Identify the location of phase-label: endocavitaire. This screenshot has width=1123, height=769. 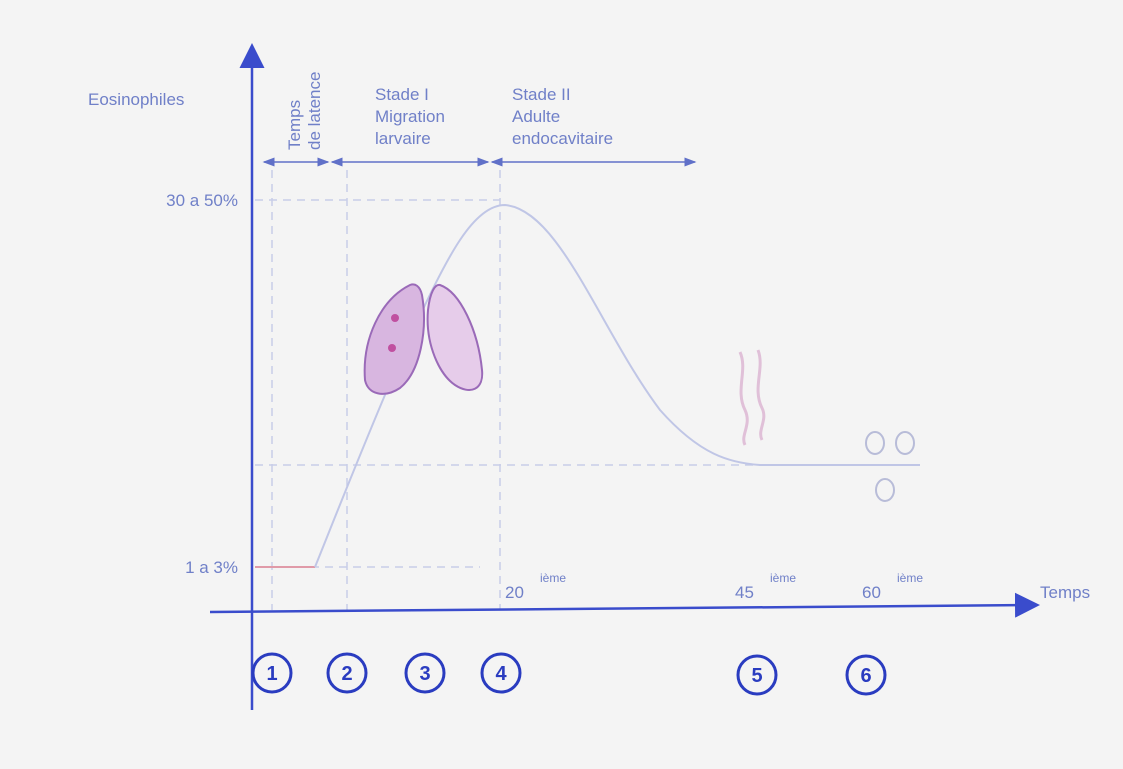
(562, 138).